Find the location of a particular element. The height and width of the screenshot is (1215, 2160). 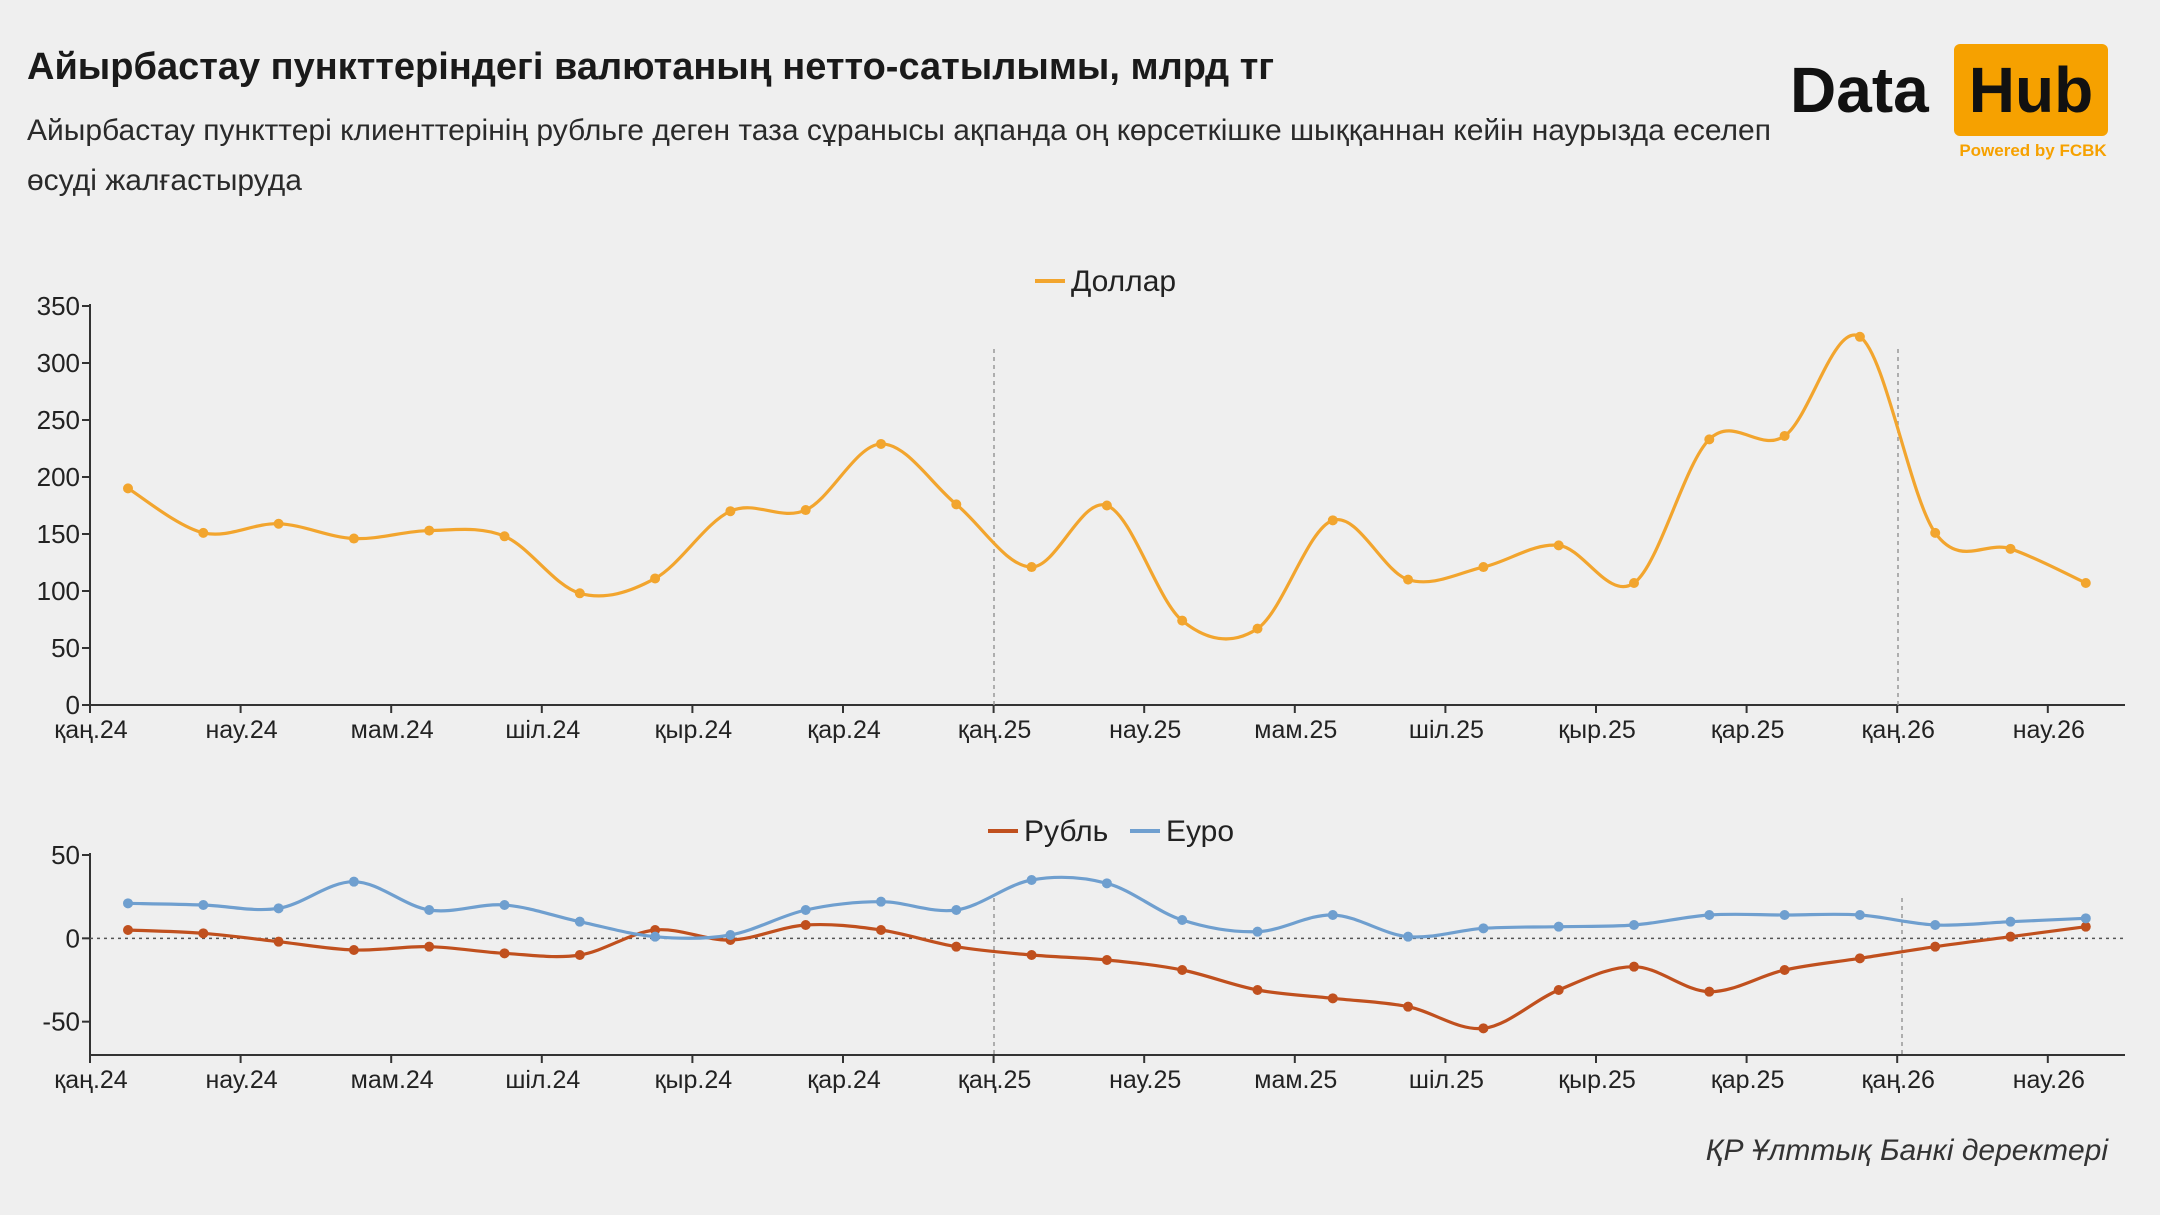

y-tick-label: 0 is located at coordinates (73, 938).